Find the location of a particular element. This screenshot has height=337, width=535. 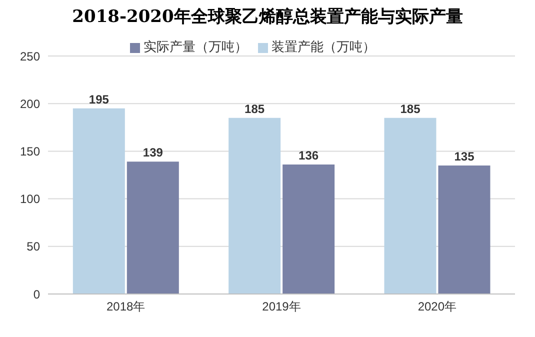

legend-label: 装置产能（万吨） is located at coordinates (324, 46).